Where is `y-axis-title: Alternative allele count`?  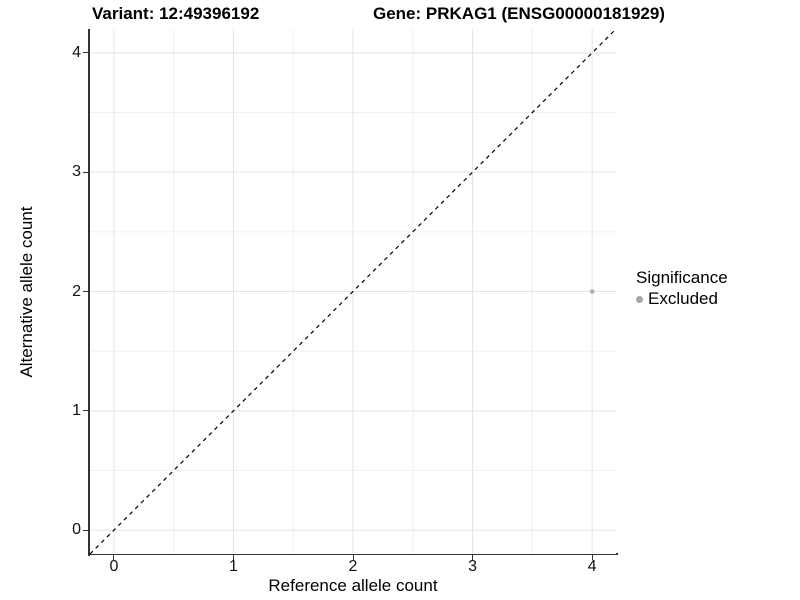
y-axis-title: Alternative allele count is located at coordinates (26, 292).